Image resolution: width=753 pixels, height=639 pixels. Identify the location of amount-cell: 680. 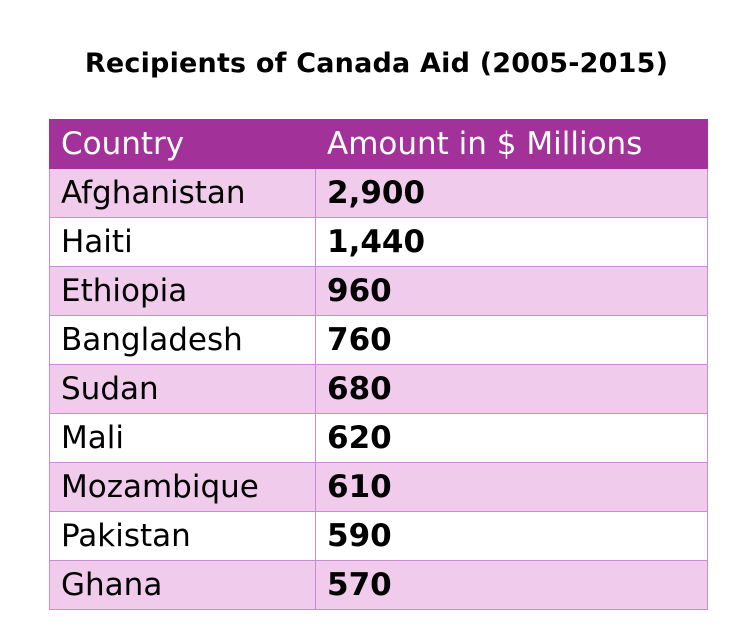
(511, 389).